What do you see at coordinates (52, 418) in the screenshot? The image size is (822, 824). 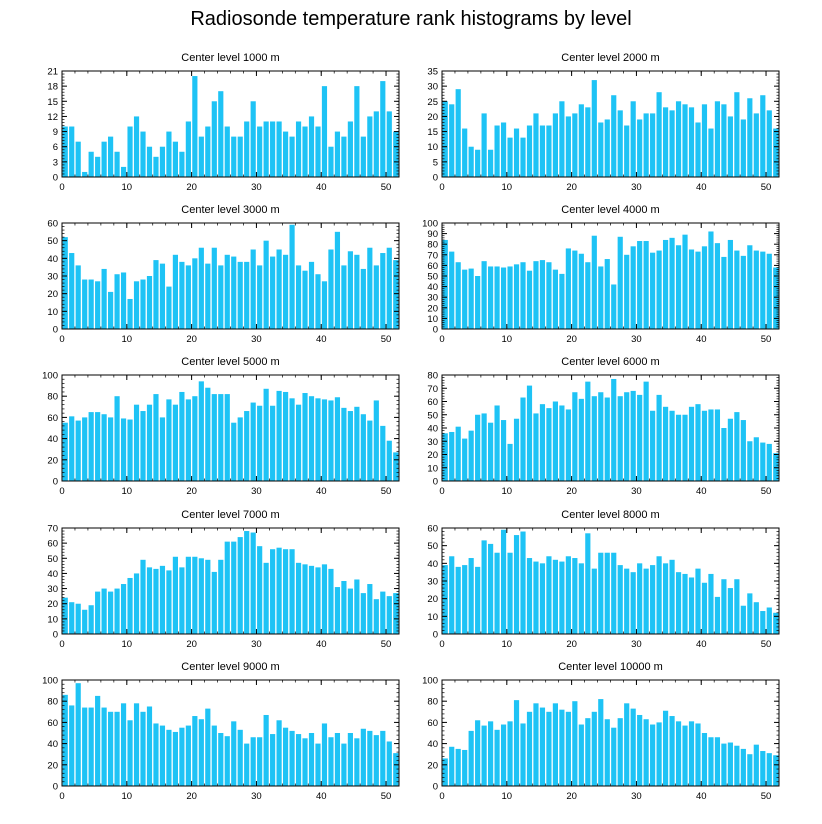 I see `y-tick-label: 60` at bounding box center [52, 418].